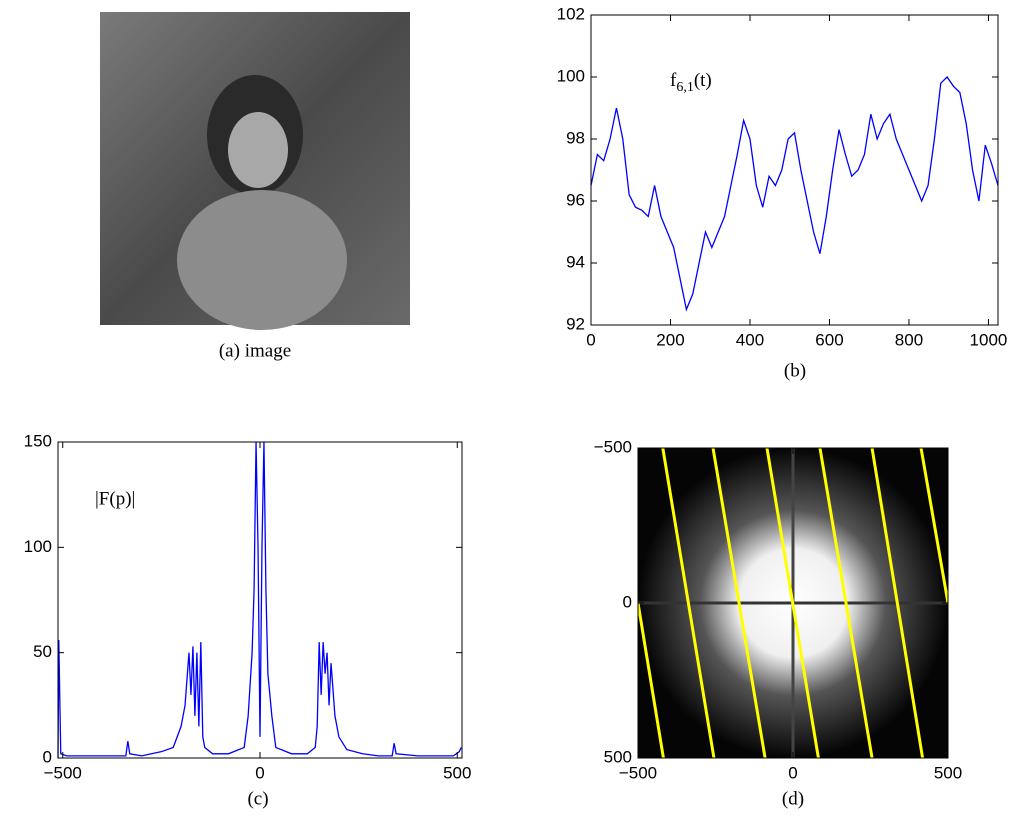 This screenshot has height=815, width=1011. What do you see at coordinates (618, 756) in the screenshot?
I see `y-tick-label: 500` at bounding box center [618, 756].